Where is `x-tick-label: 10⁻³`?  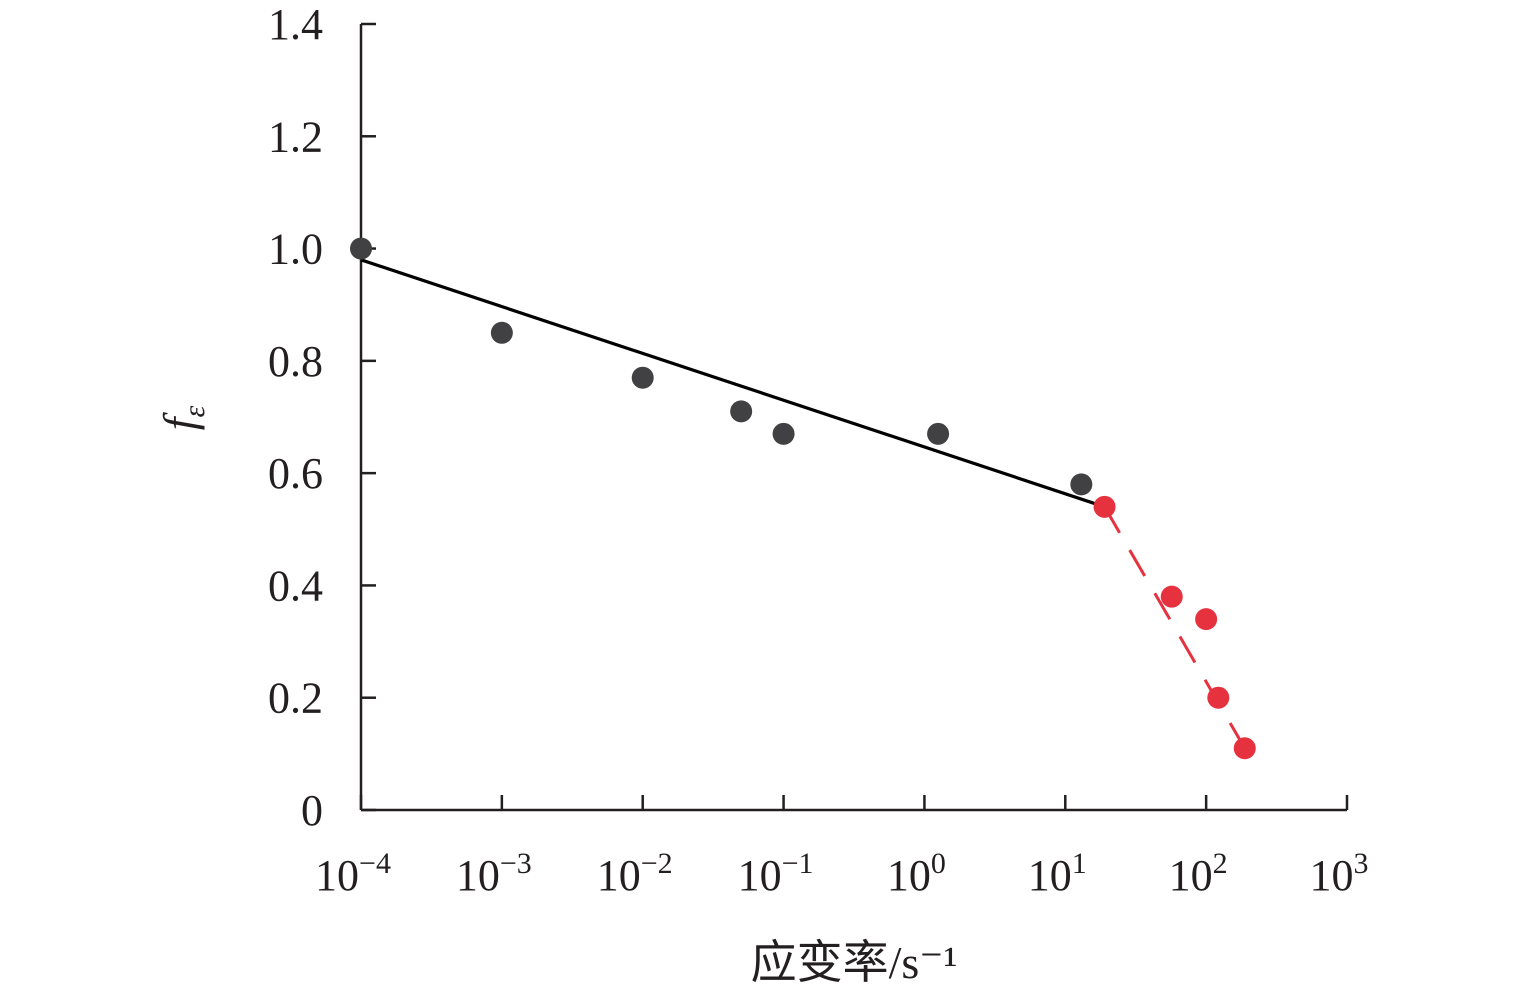 x-tick-label: 10⁻³ is located at coordinates (494, 873).